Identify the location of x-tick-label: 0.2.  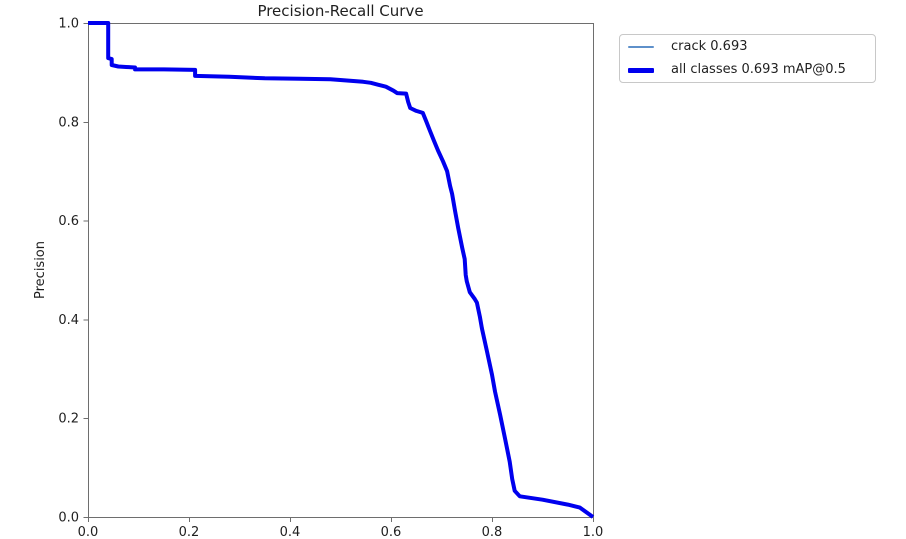
(189, 532).